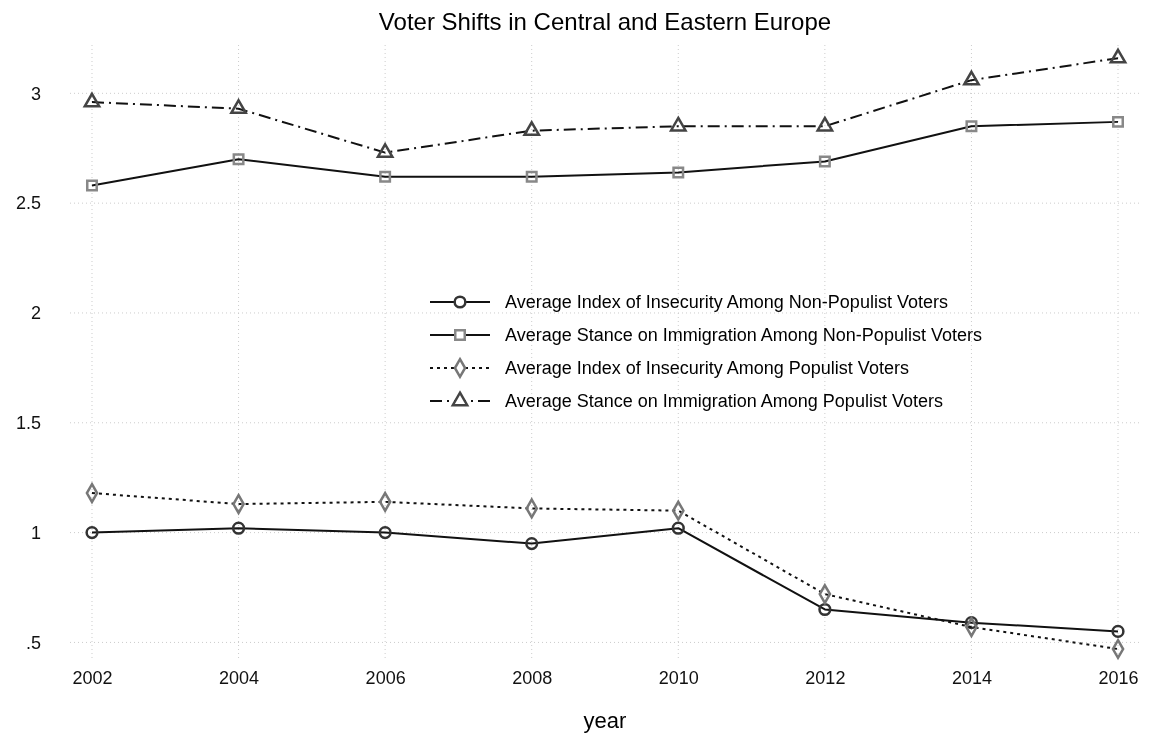 The width and height of the screenshot is (1160, 738). Describe the element at coordinates (724, 401) in the screenshot. I see `legend-label: Average Stance on Immigration Among Populist Voters` at that location.